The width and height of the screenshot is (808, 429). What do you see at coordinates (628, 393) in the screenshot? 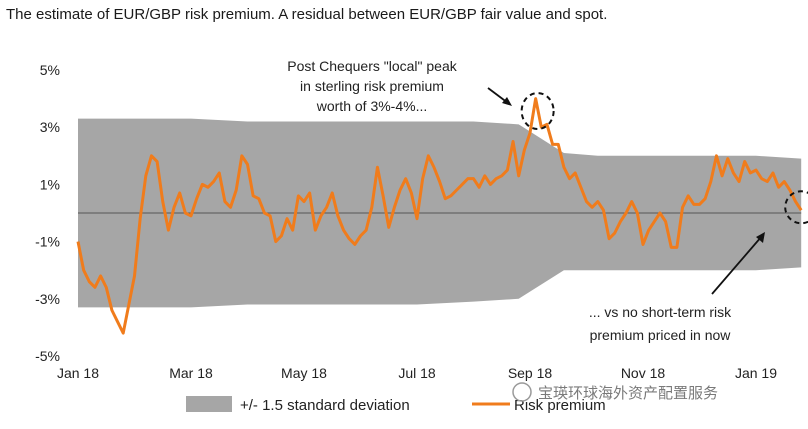
I see `watermark-text: 宝瑛环球海外资产配置服务` at bounding box center [628, 393].